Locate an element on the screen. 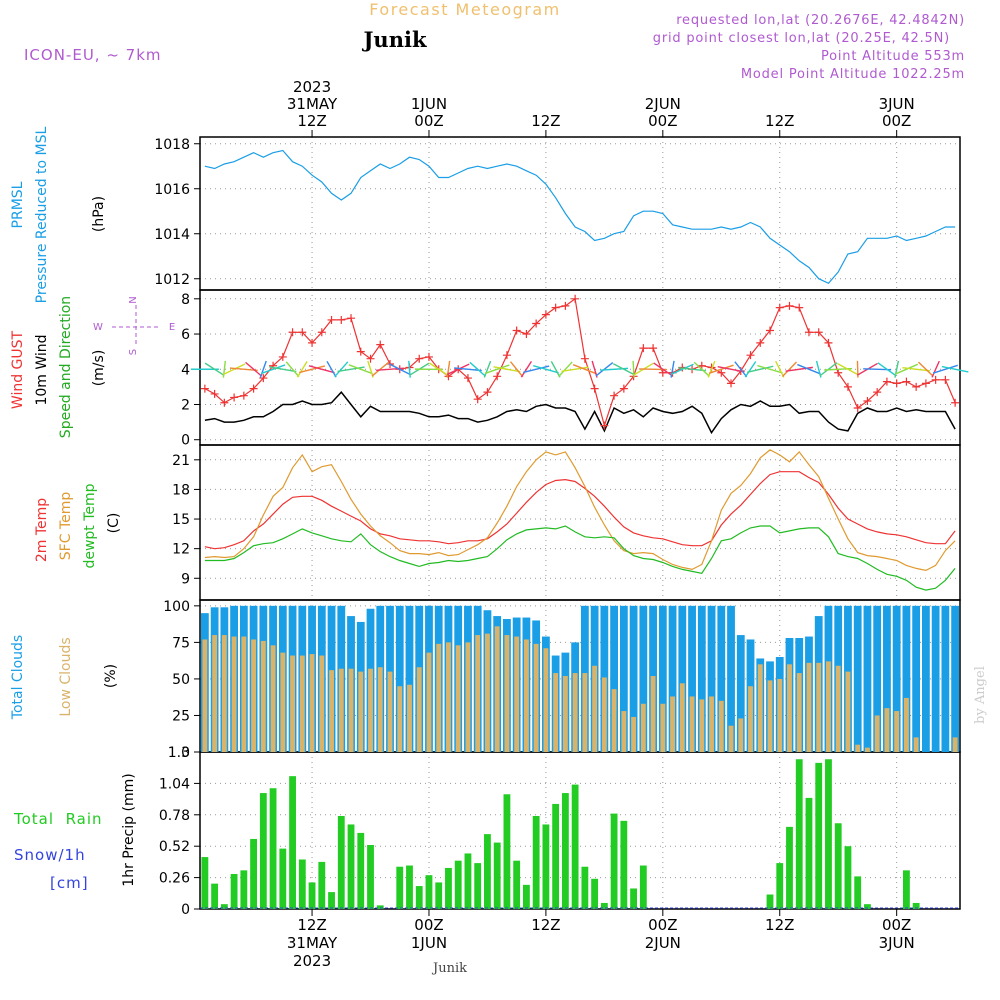  ytick-label-precip: 0 is located at coordinates (185, 910).